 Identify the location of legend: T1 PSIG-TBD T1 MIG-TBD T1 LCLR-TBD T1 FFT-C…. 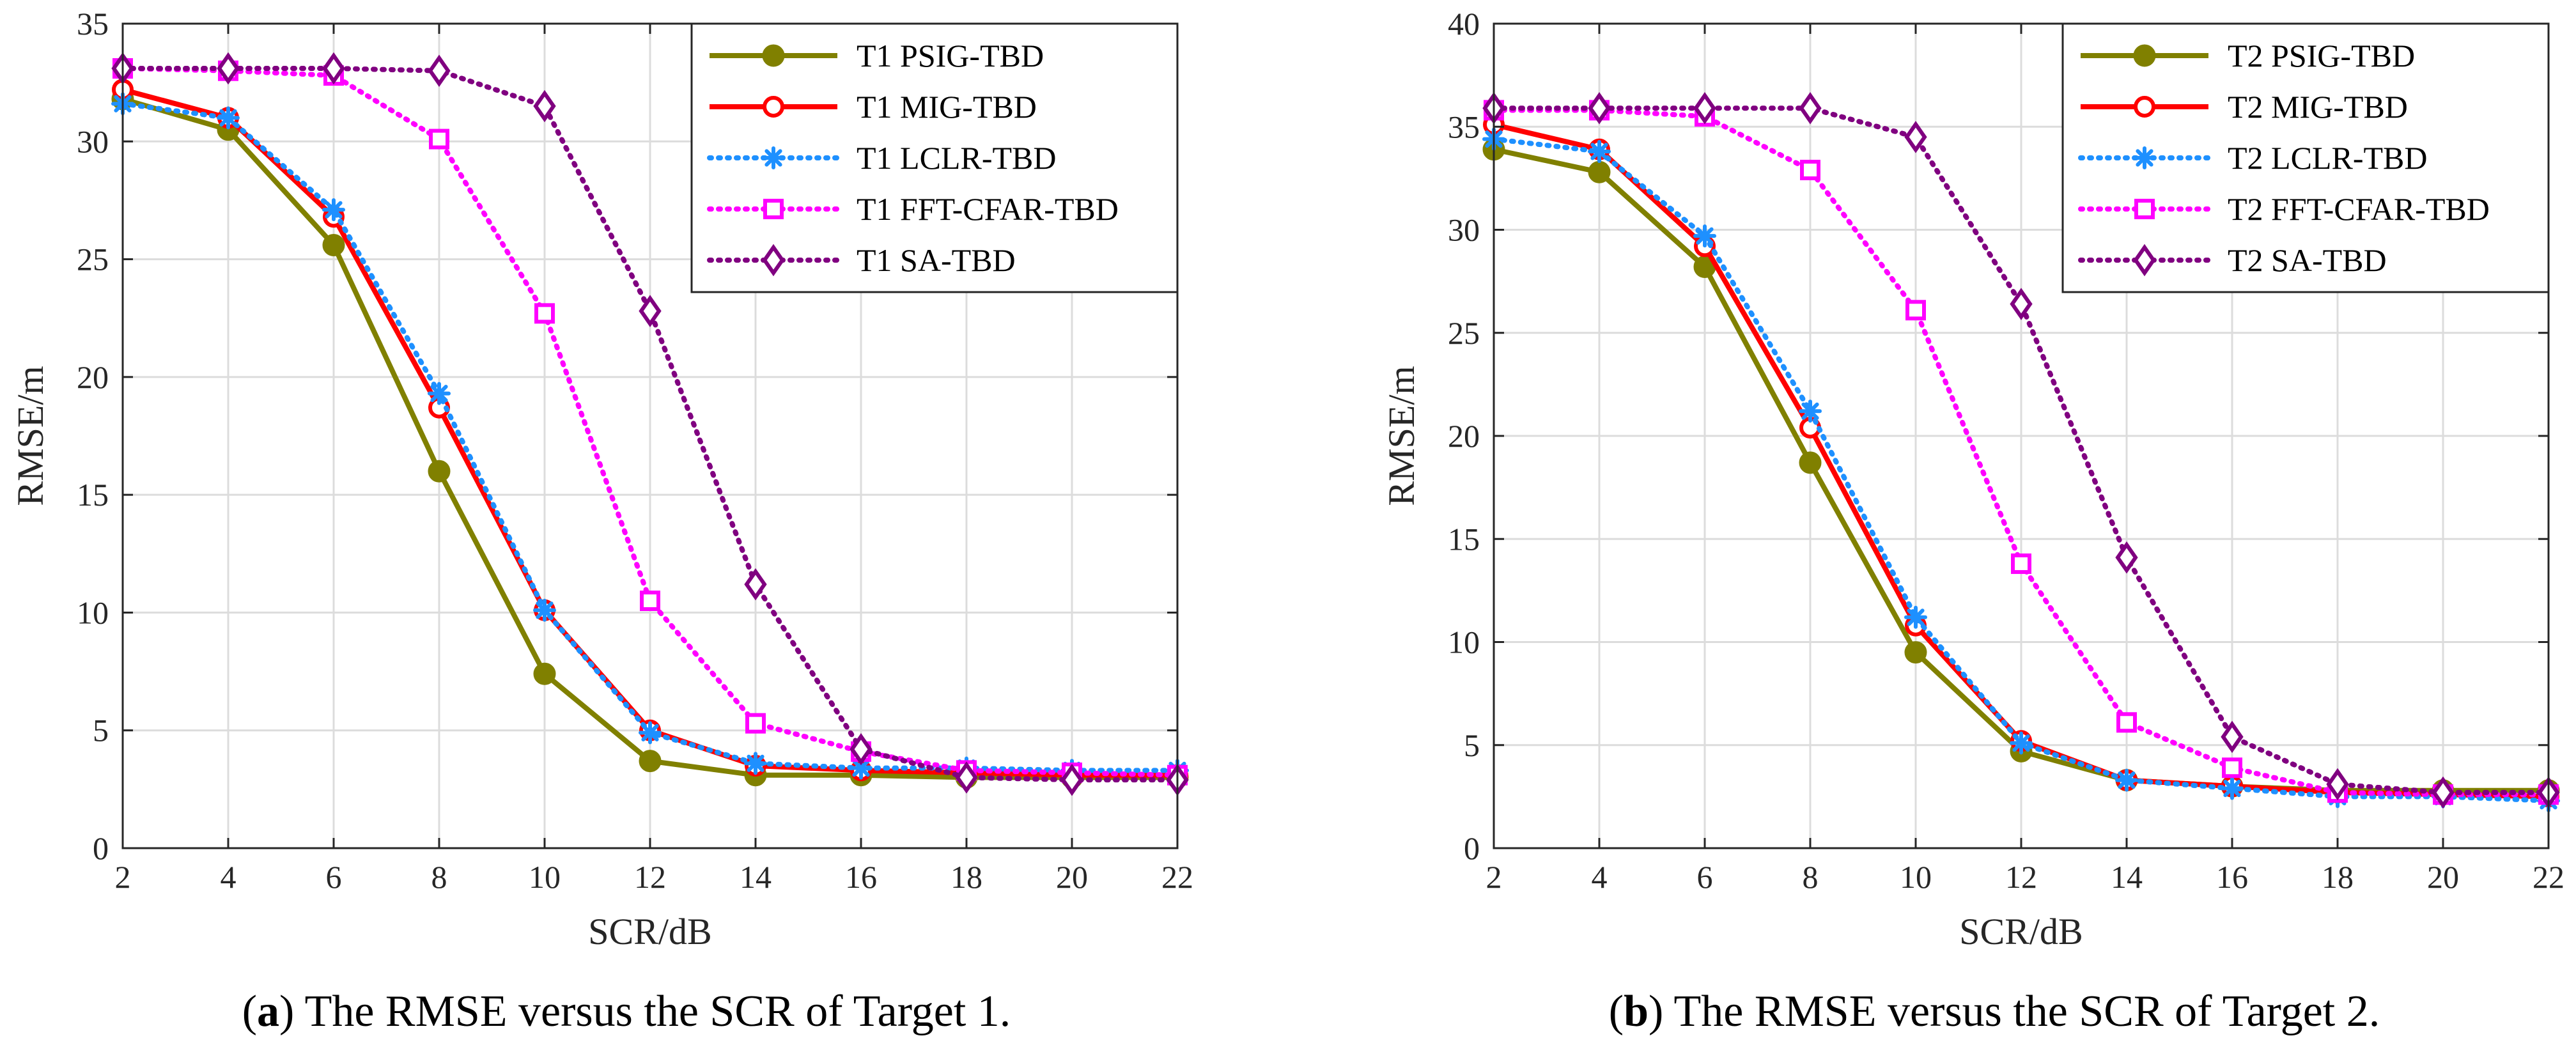
(934, 158).